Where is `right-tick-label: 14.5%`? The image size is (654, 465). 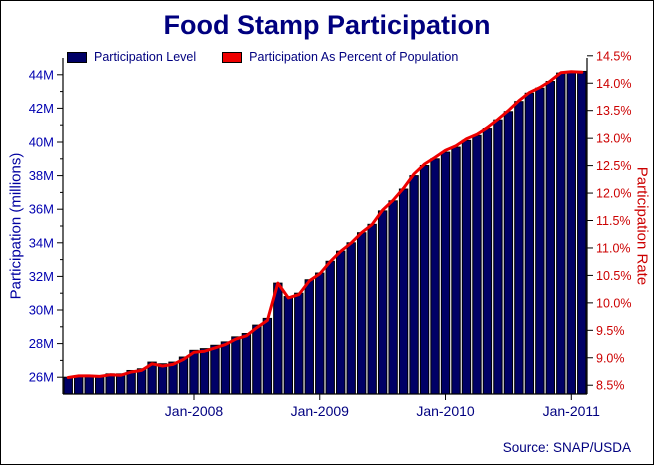
right-tick-label: 14.5% is located at coordinates (613, 56).